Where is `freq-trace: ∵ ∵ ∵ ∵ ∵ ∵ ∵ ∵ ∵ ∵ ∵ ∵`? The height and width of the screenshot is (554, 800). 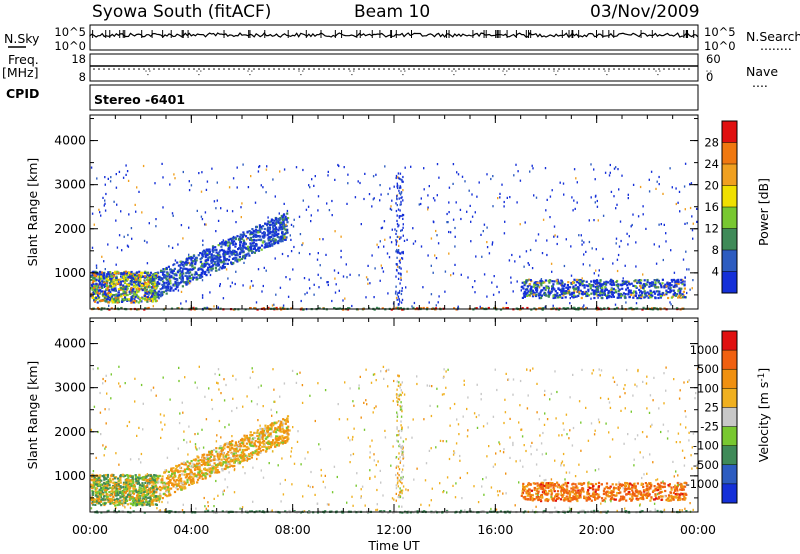 freq-trace: ∵ ∵ ∵ ∵ ∵ ∵ ∵ ∵ ∵ ∵ ∵ ∵ is located at coordinates (401, 72).